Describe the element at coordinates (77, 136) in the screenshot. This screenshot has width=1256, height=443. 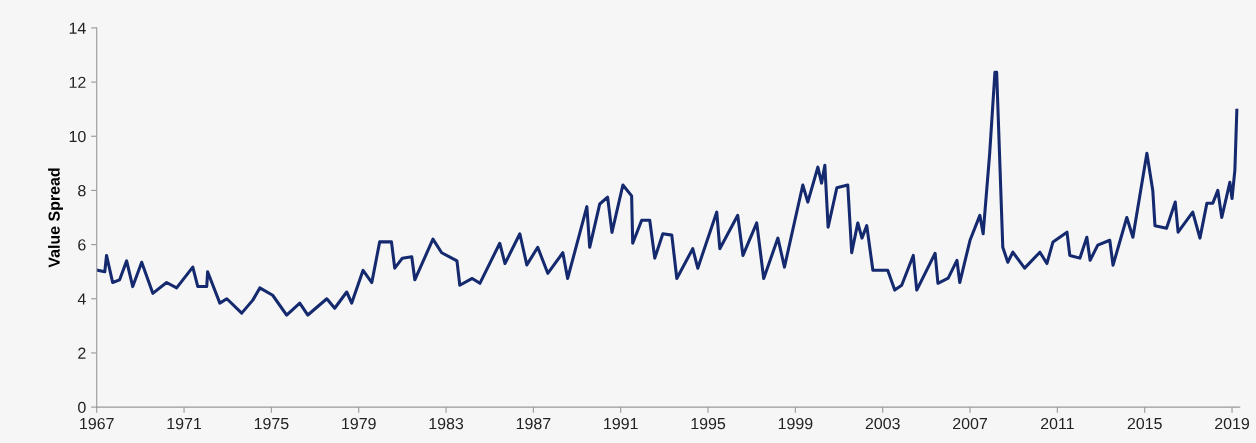
I see `y-tick-label: 10` at that location.